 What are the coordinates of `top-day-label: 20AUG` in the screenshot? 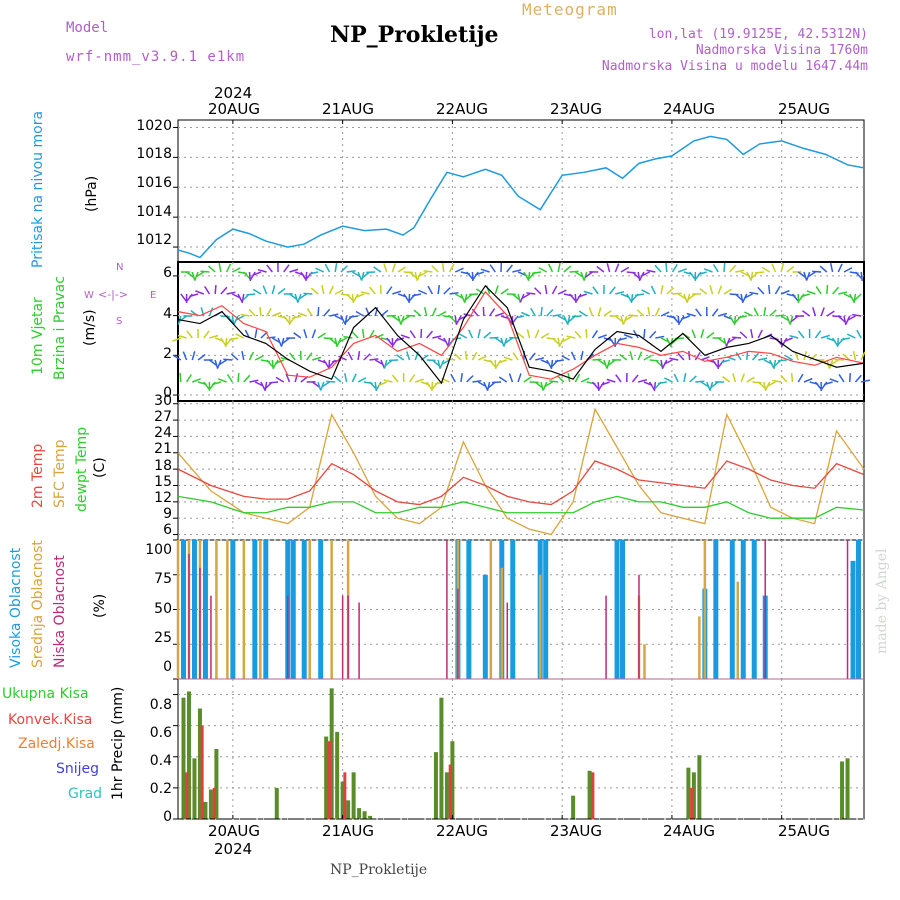 It's located at (234, 109).